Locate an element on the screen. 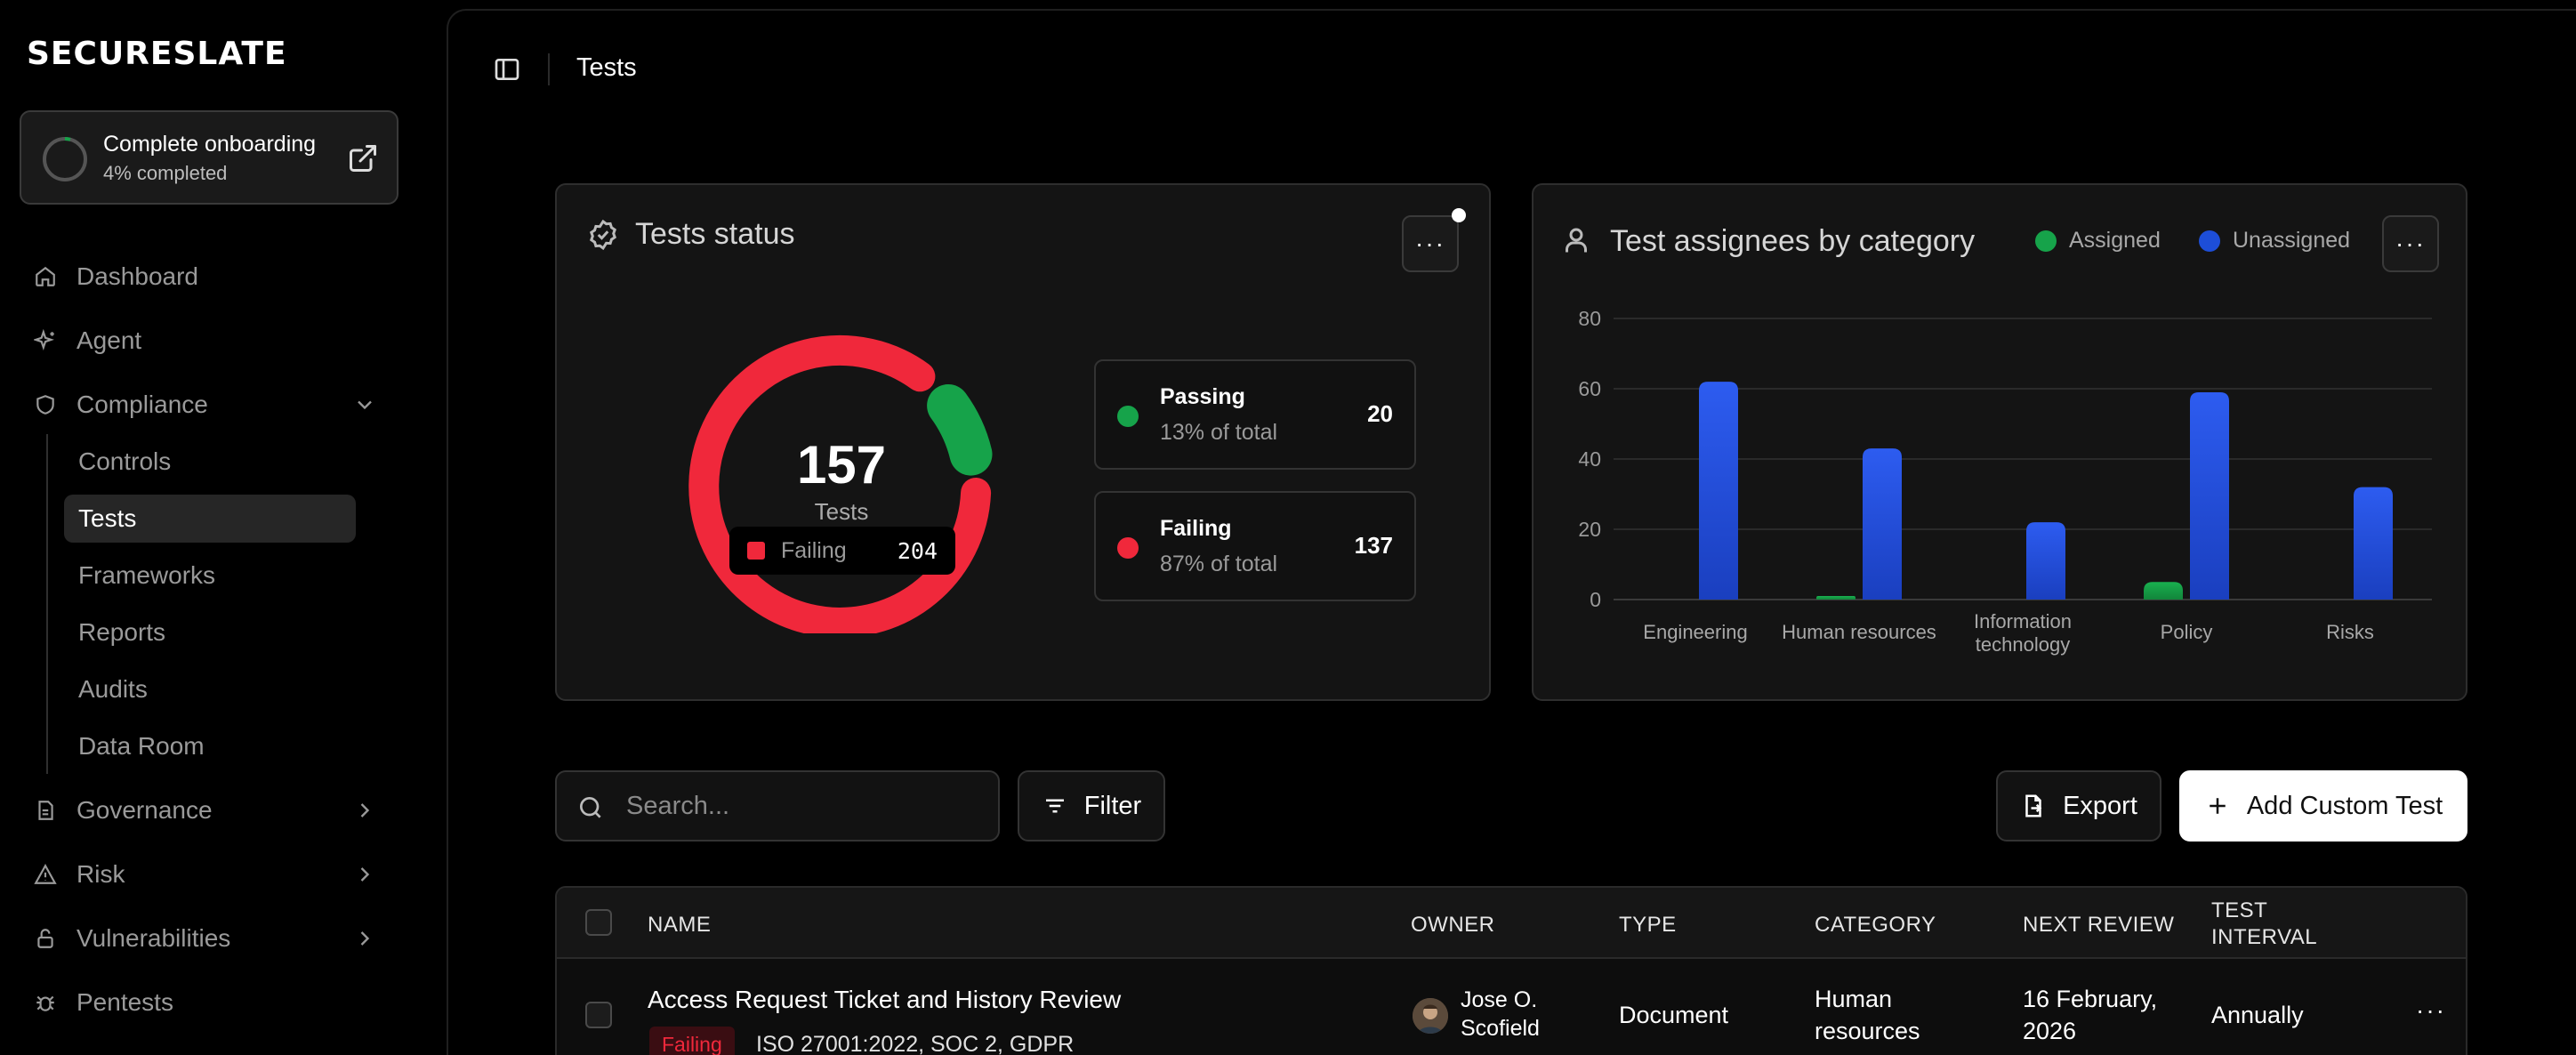  x-tick-label: Engineering is located at coordinates (1695, 632).